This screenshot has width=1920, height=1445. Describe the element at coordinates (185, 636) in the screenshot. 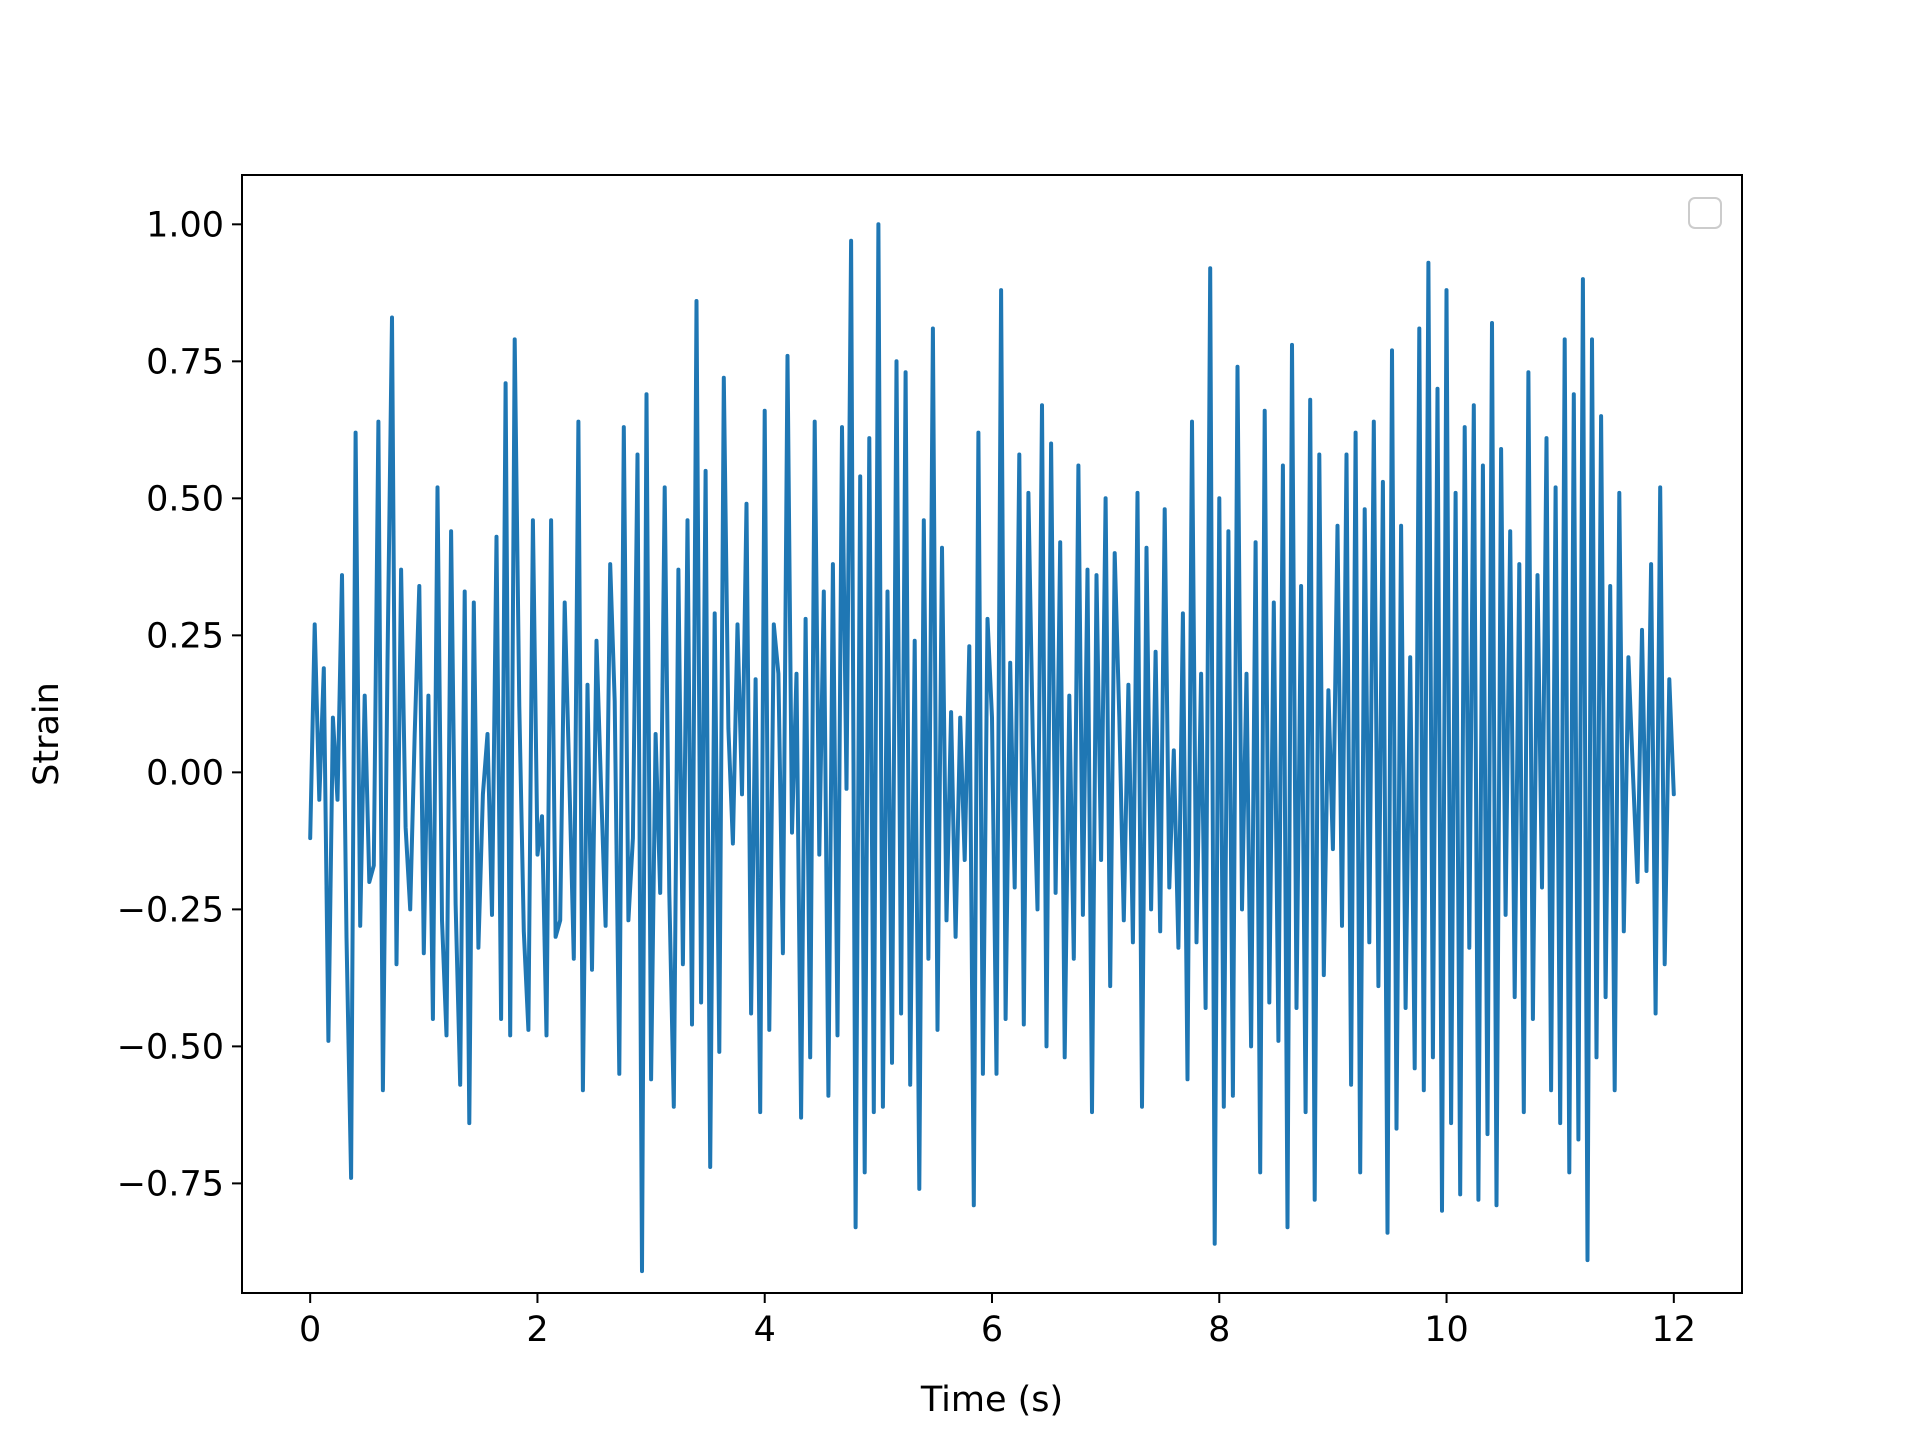

I see `y-tick-label: 0.25` at that location.